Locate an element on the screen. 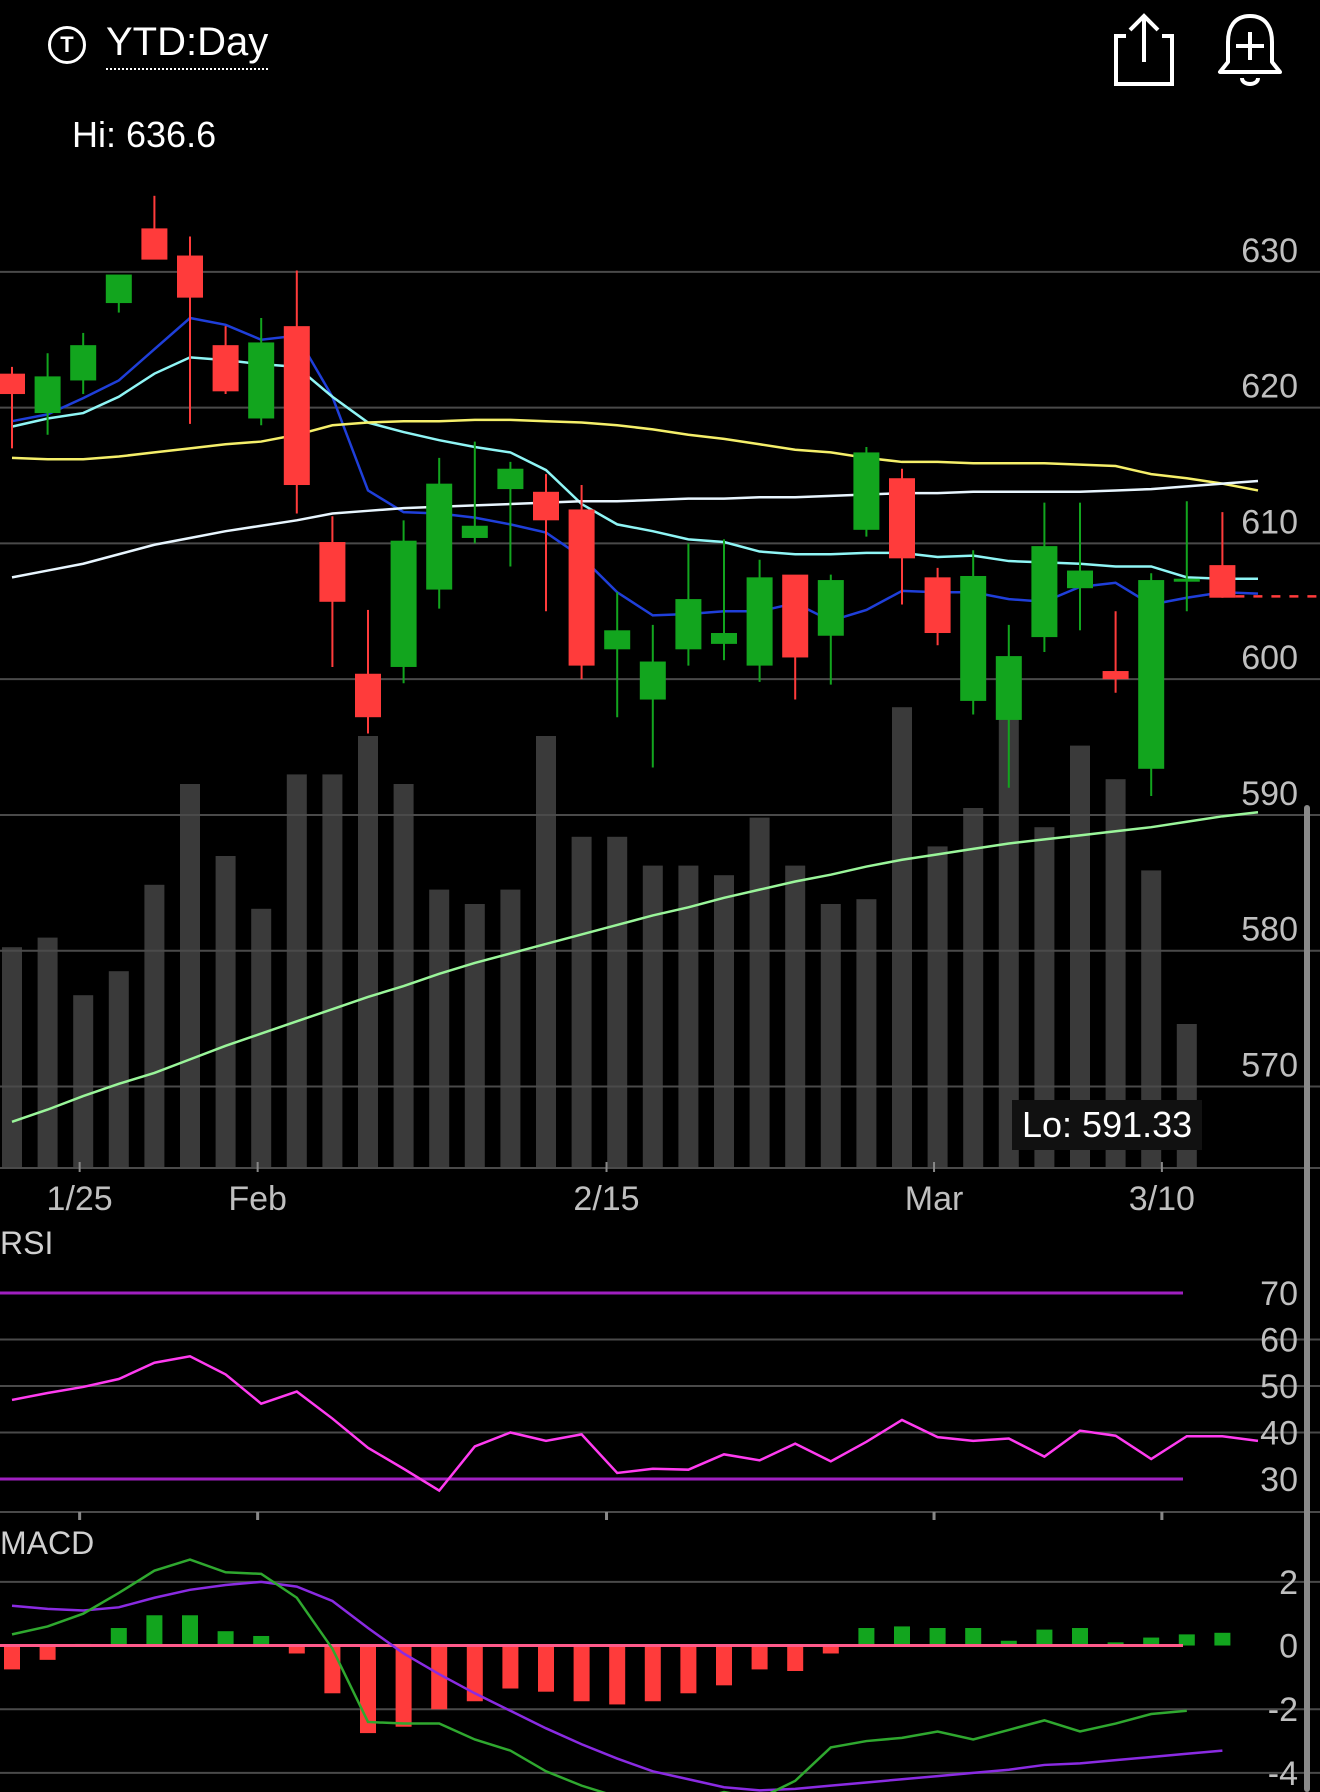 This screenshot has width=1320, height=1792. y-tick-label: 630 is located at coordinates (1269, 251).